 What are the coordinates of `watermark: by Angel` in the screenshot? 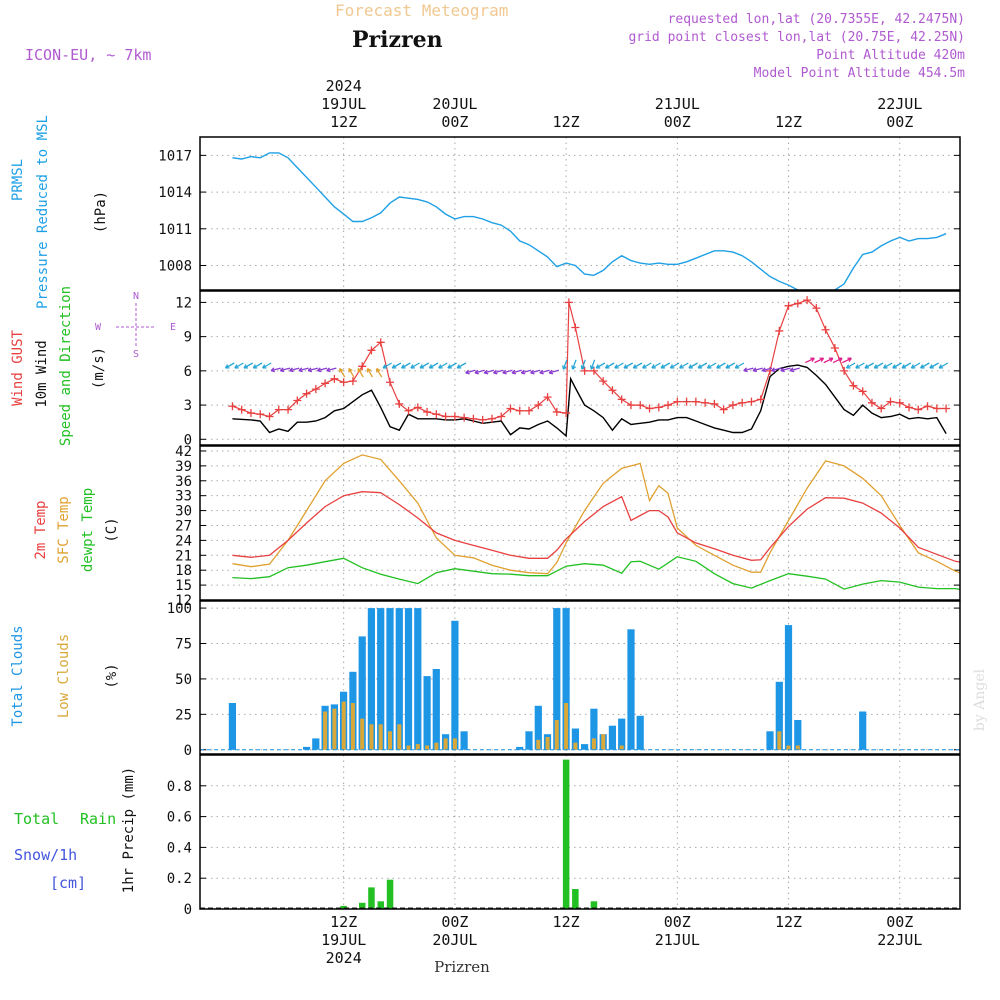 It's located at (980, 699).